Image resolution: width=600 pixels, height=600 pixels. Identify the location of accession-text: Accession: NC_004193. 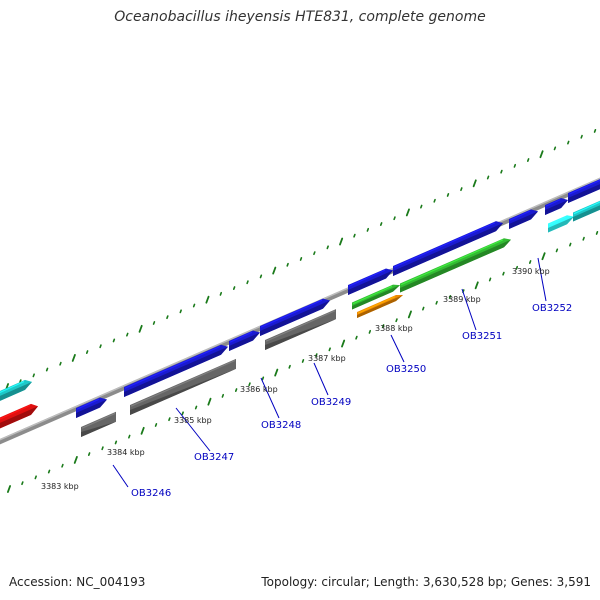
(77, 582).